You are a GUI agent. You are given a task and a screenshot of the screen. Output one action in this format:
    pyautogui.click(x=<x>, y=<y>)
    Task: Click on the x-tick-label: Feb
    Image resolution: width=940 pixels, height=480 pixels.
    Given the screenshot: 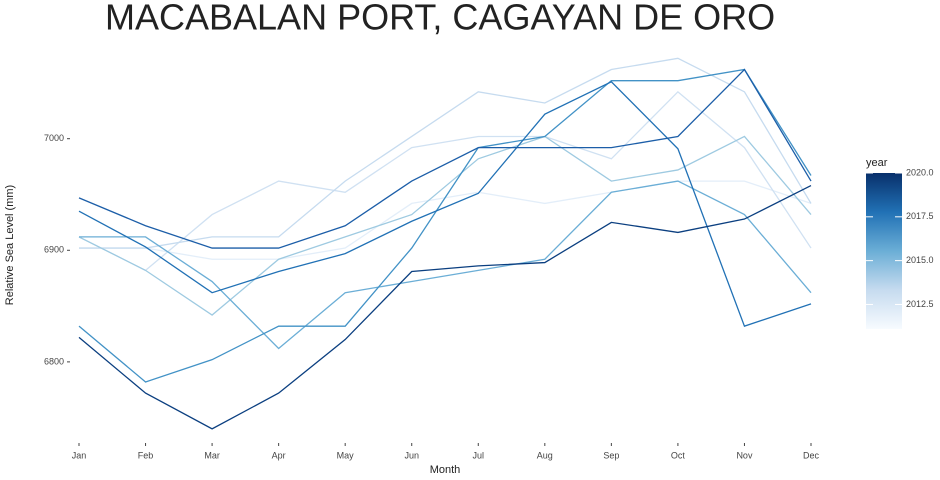 What is the action you would take?
    pyautogui.click(x=146, y=455)
    